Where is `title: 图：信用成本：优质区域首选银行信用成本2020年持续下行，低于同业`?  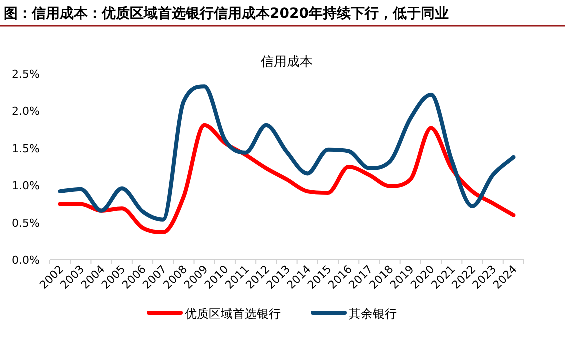 title: 图：信用成本：优质区域首选银行信用成本2020年持续下行，低于同业 is located at coordinates (226, 14).